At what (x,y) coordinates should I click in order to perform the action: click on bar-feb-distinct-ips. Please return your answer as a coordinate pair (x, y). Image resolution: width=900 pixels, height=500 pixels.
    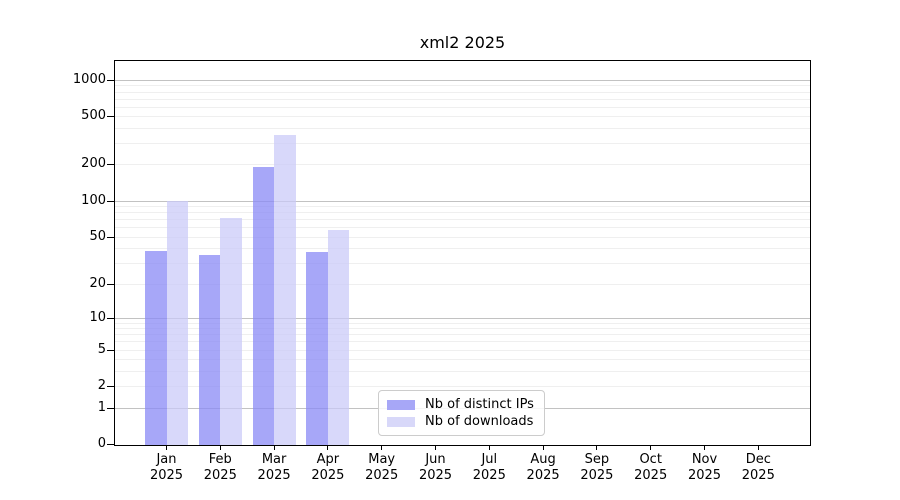
    Looking at the image, I should click on (209, 350).